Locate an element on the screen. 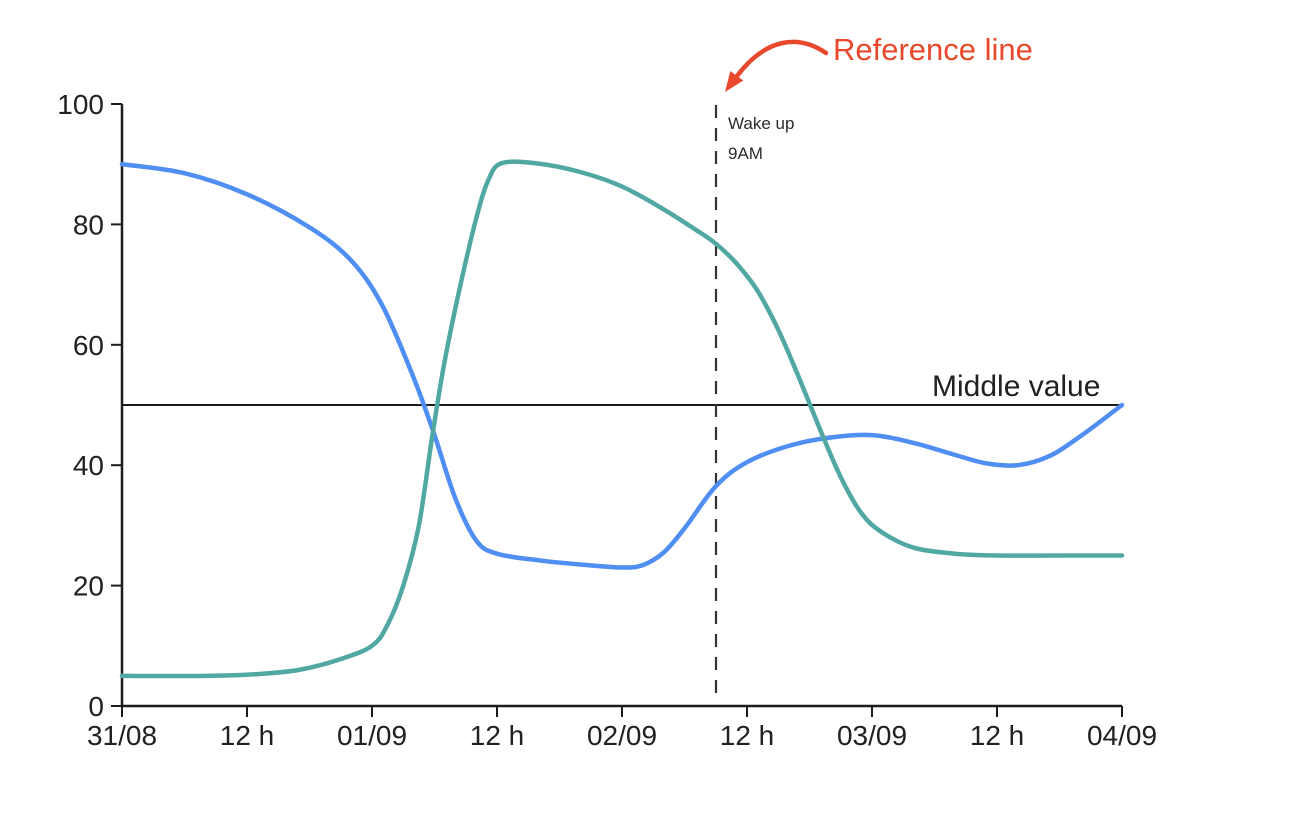  y-tick-label: 100 is located at coordinates (80, 104).